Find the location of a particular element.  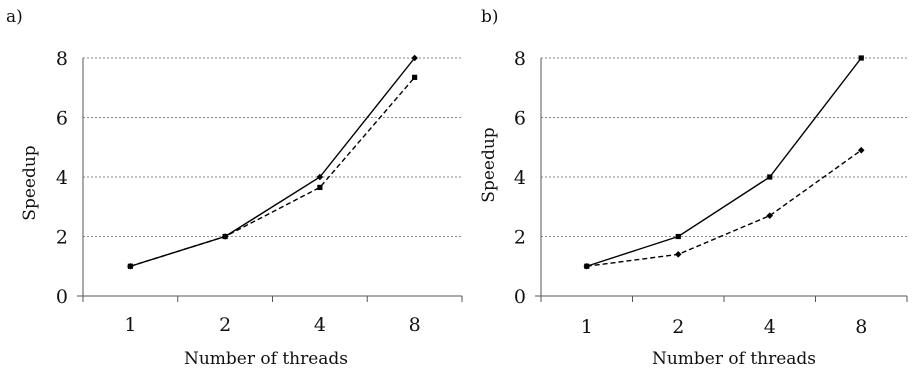

x-tick-label-b: 1 is located at coordinates (587, 327).